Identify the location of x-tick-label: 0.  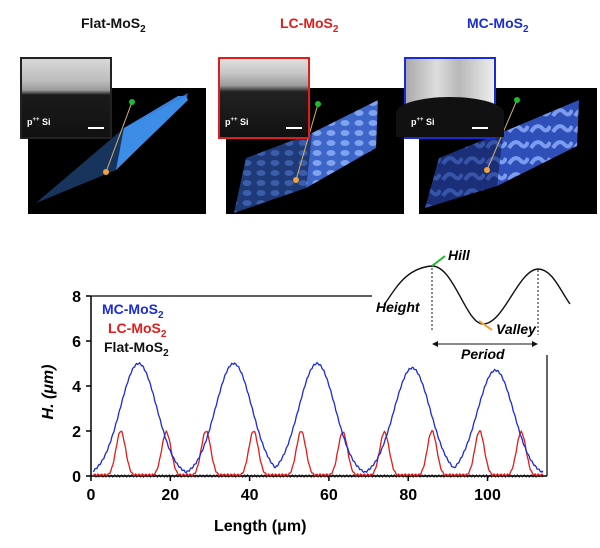
(91, 495).